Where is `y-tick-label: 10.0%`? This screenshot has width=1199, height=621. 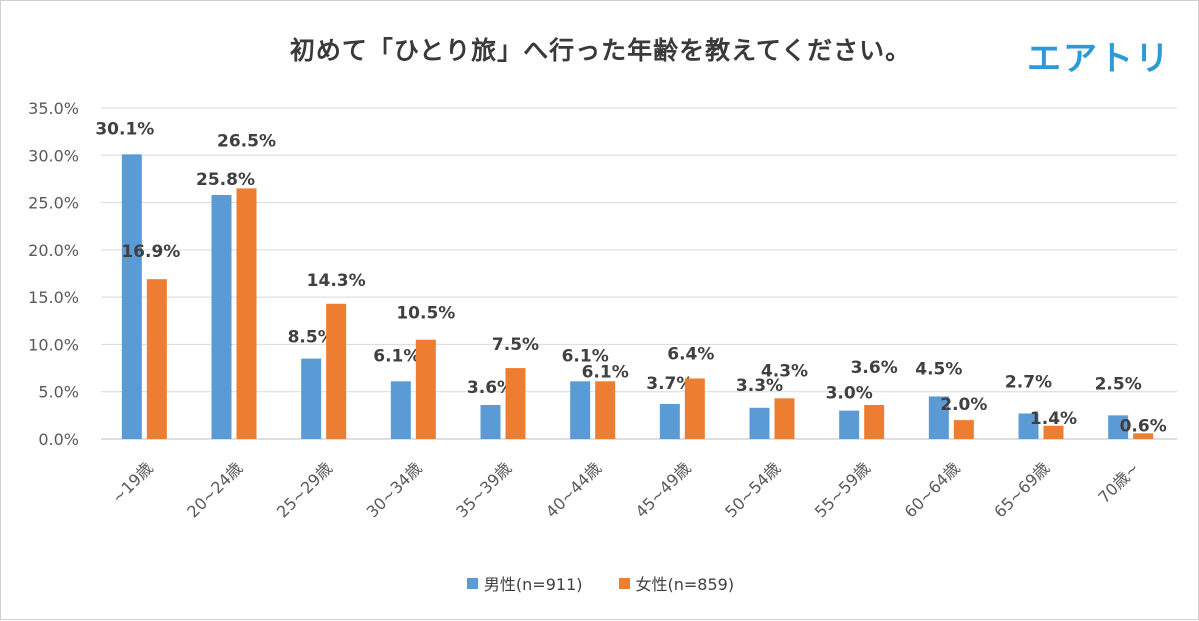
y-tick-label: 10.0% is located at coordinates (53, 344).